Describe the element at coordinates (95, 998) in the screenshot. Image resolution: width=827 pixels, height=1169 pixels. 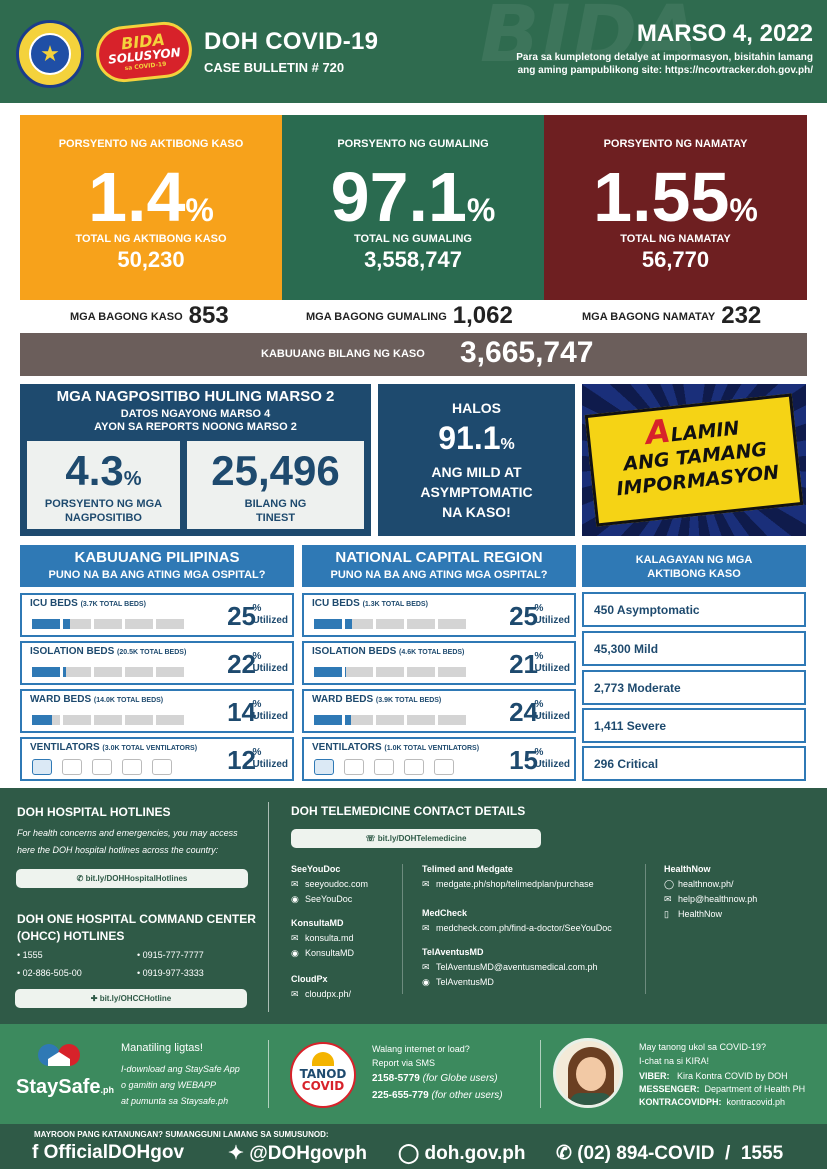
I see `plus-icon: ✚` at that location.